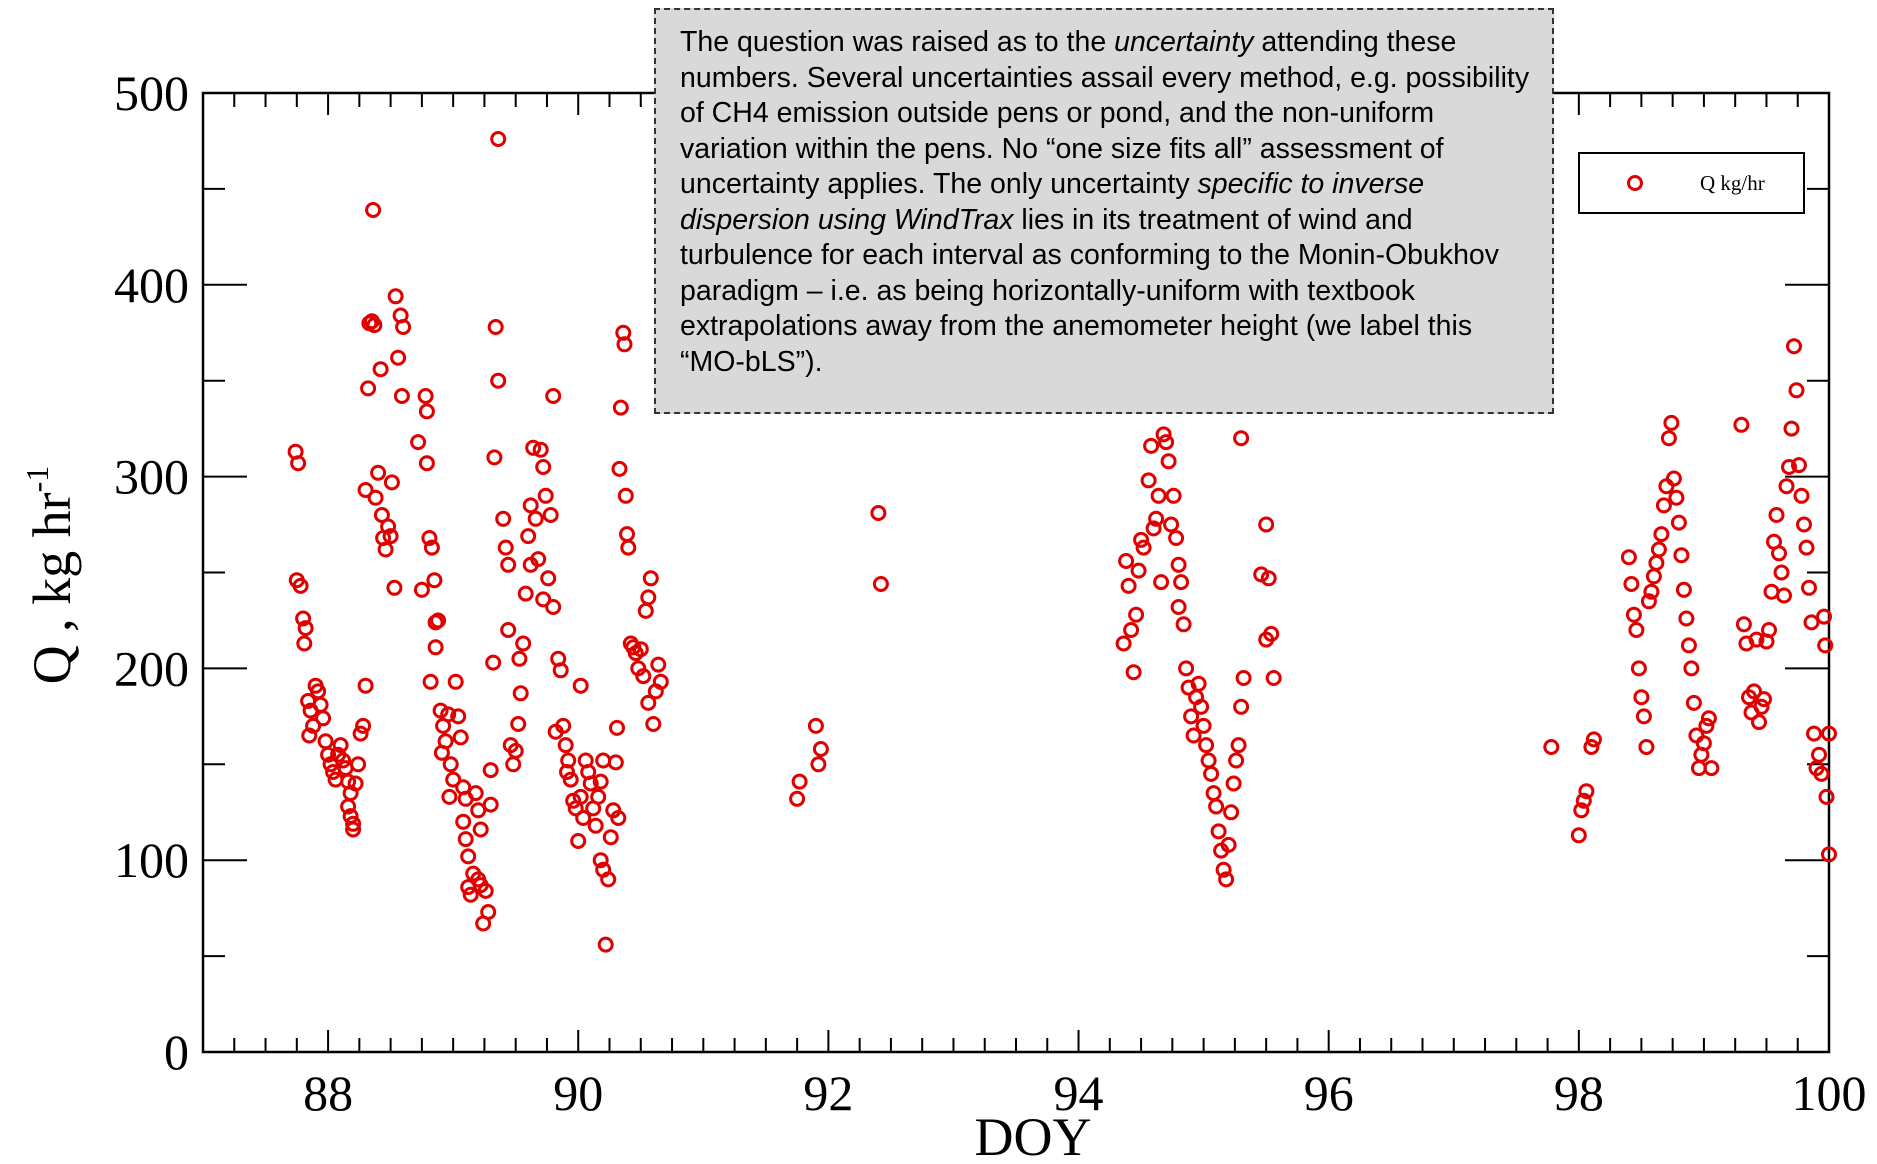 Image resolution: width=1877 pixels, height=1164 pixels. What do you see at coordinates (1635, 183) in the screenshot?
I see `legend-marker` at bounding box center [1635, 183].